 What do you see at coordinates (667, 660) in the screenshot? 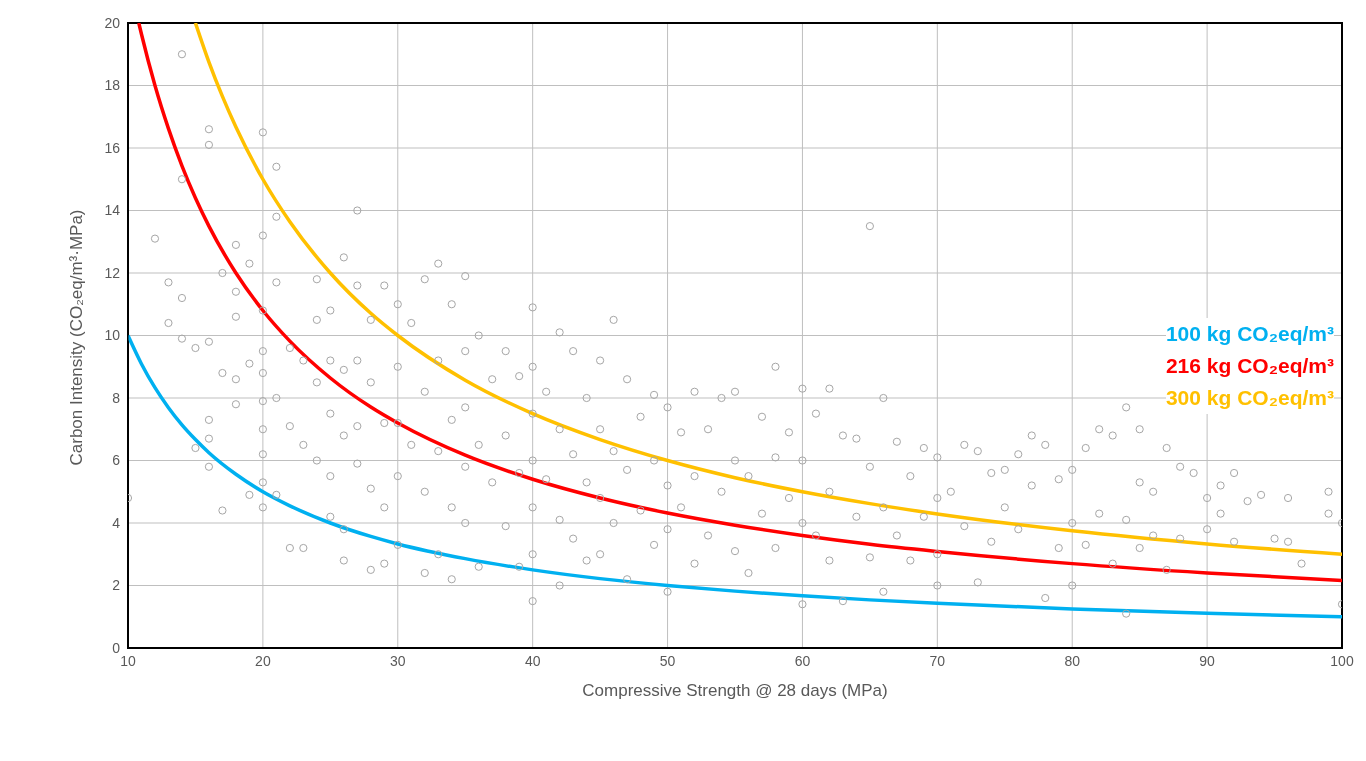
I see `x-tick-label: 50` at bounding box center [667, 660].